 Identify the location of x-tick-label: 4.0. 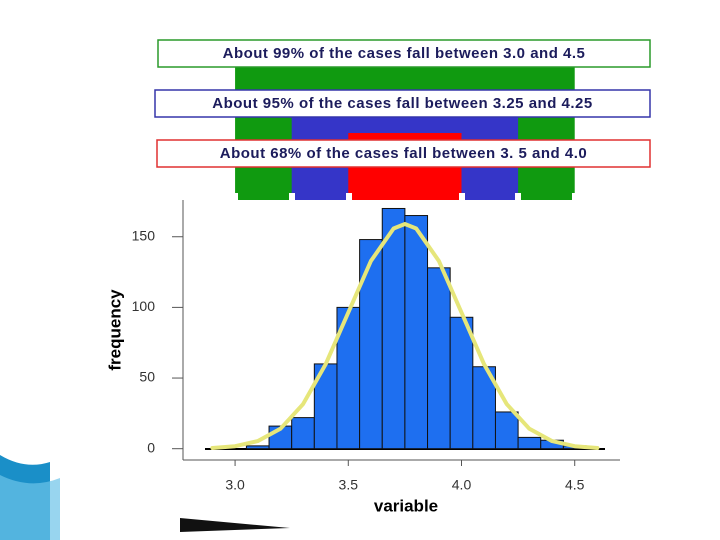
(462, 485).